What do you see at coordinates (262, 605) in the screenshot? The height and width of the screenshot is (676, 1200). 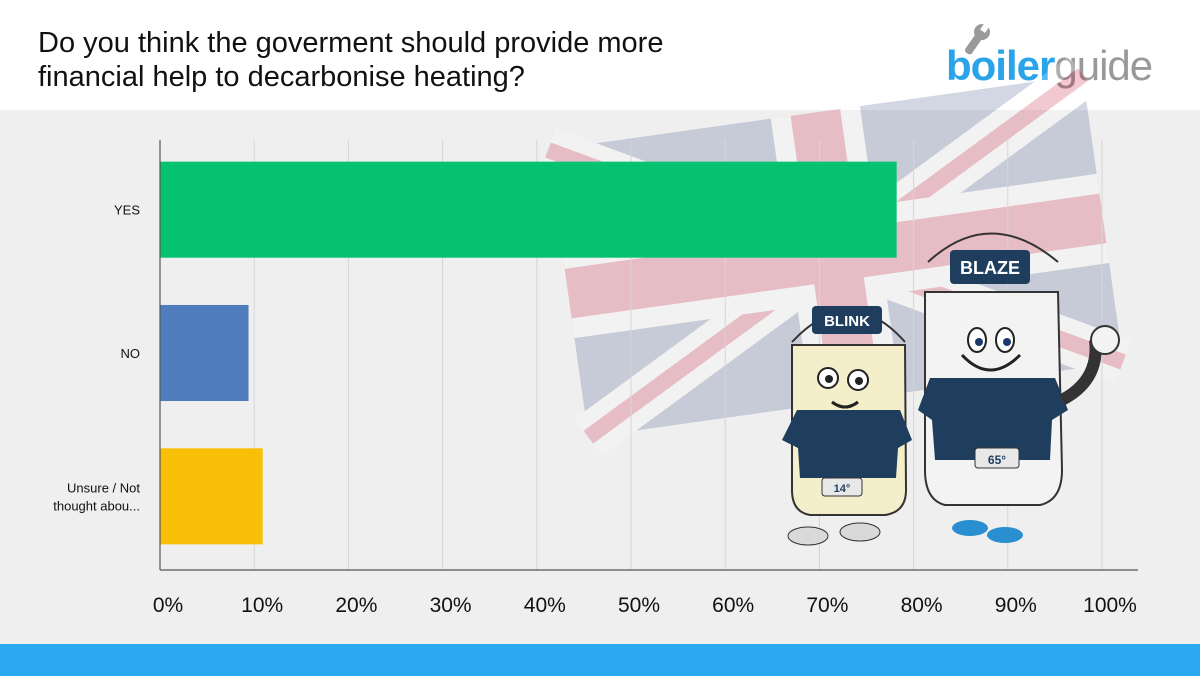 I see `x-tick-label: 10%` at bounding box center [262, 605].